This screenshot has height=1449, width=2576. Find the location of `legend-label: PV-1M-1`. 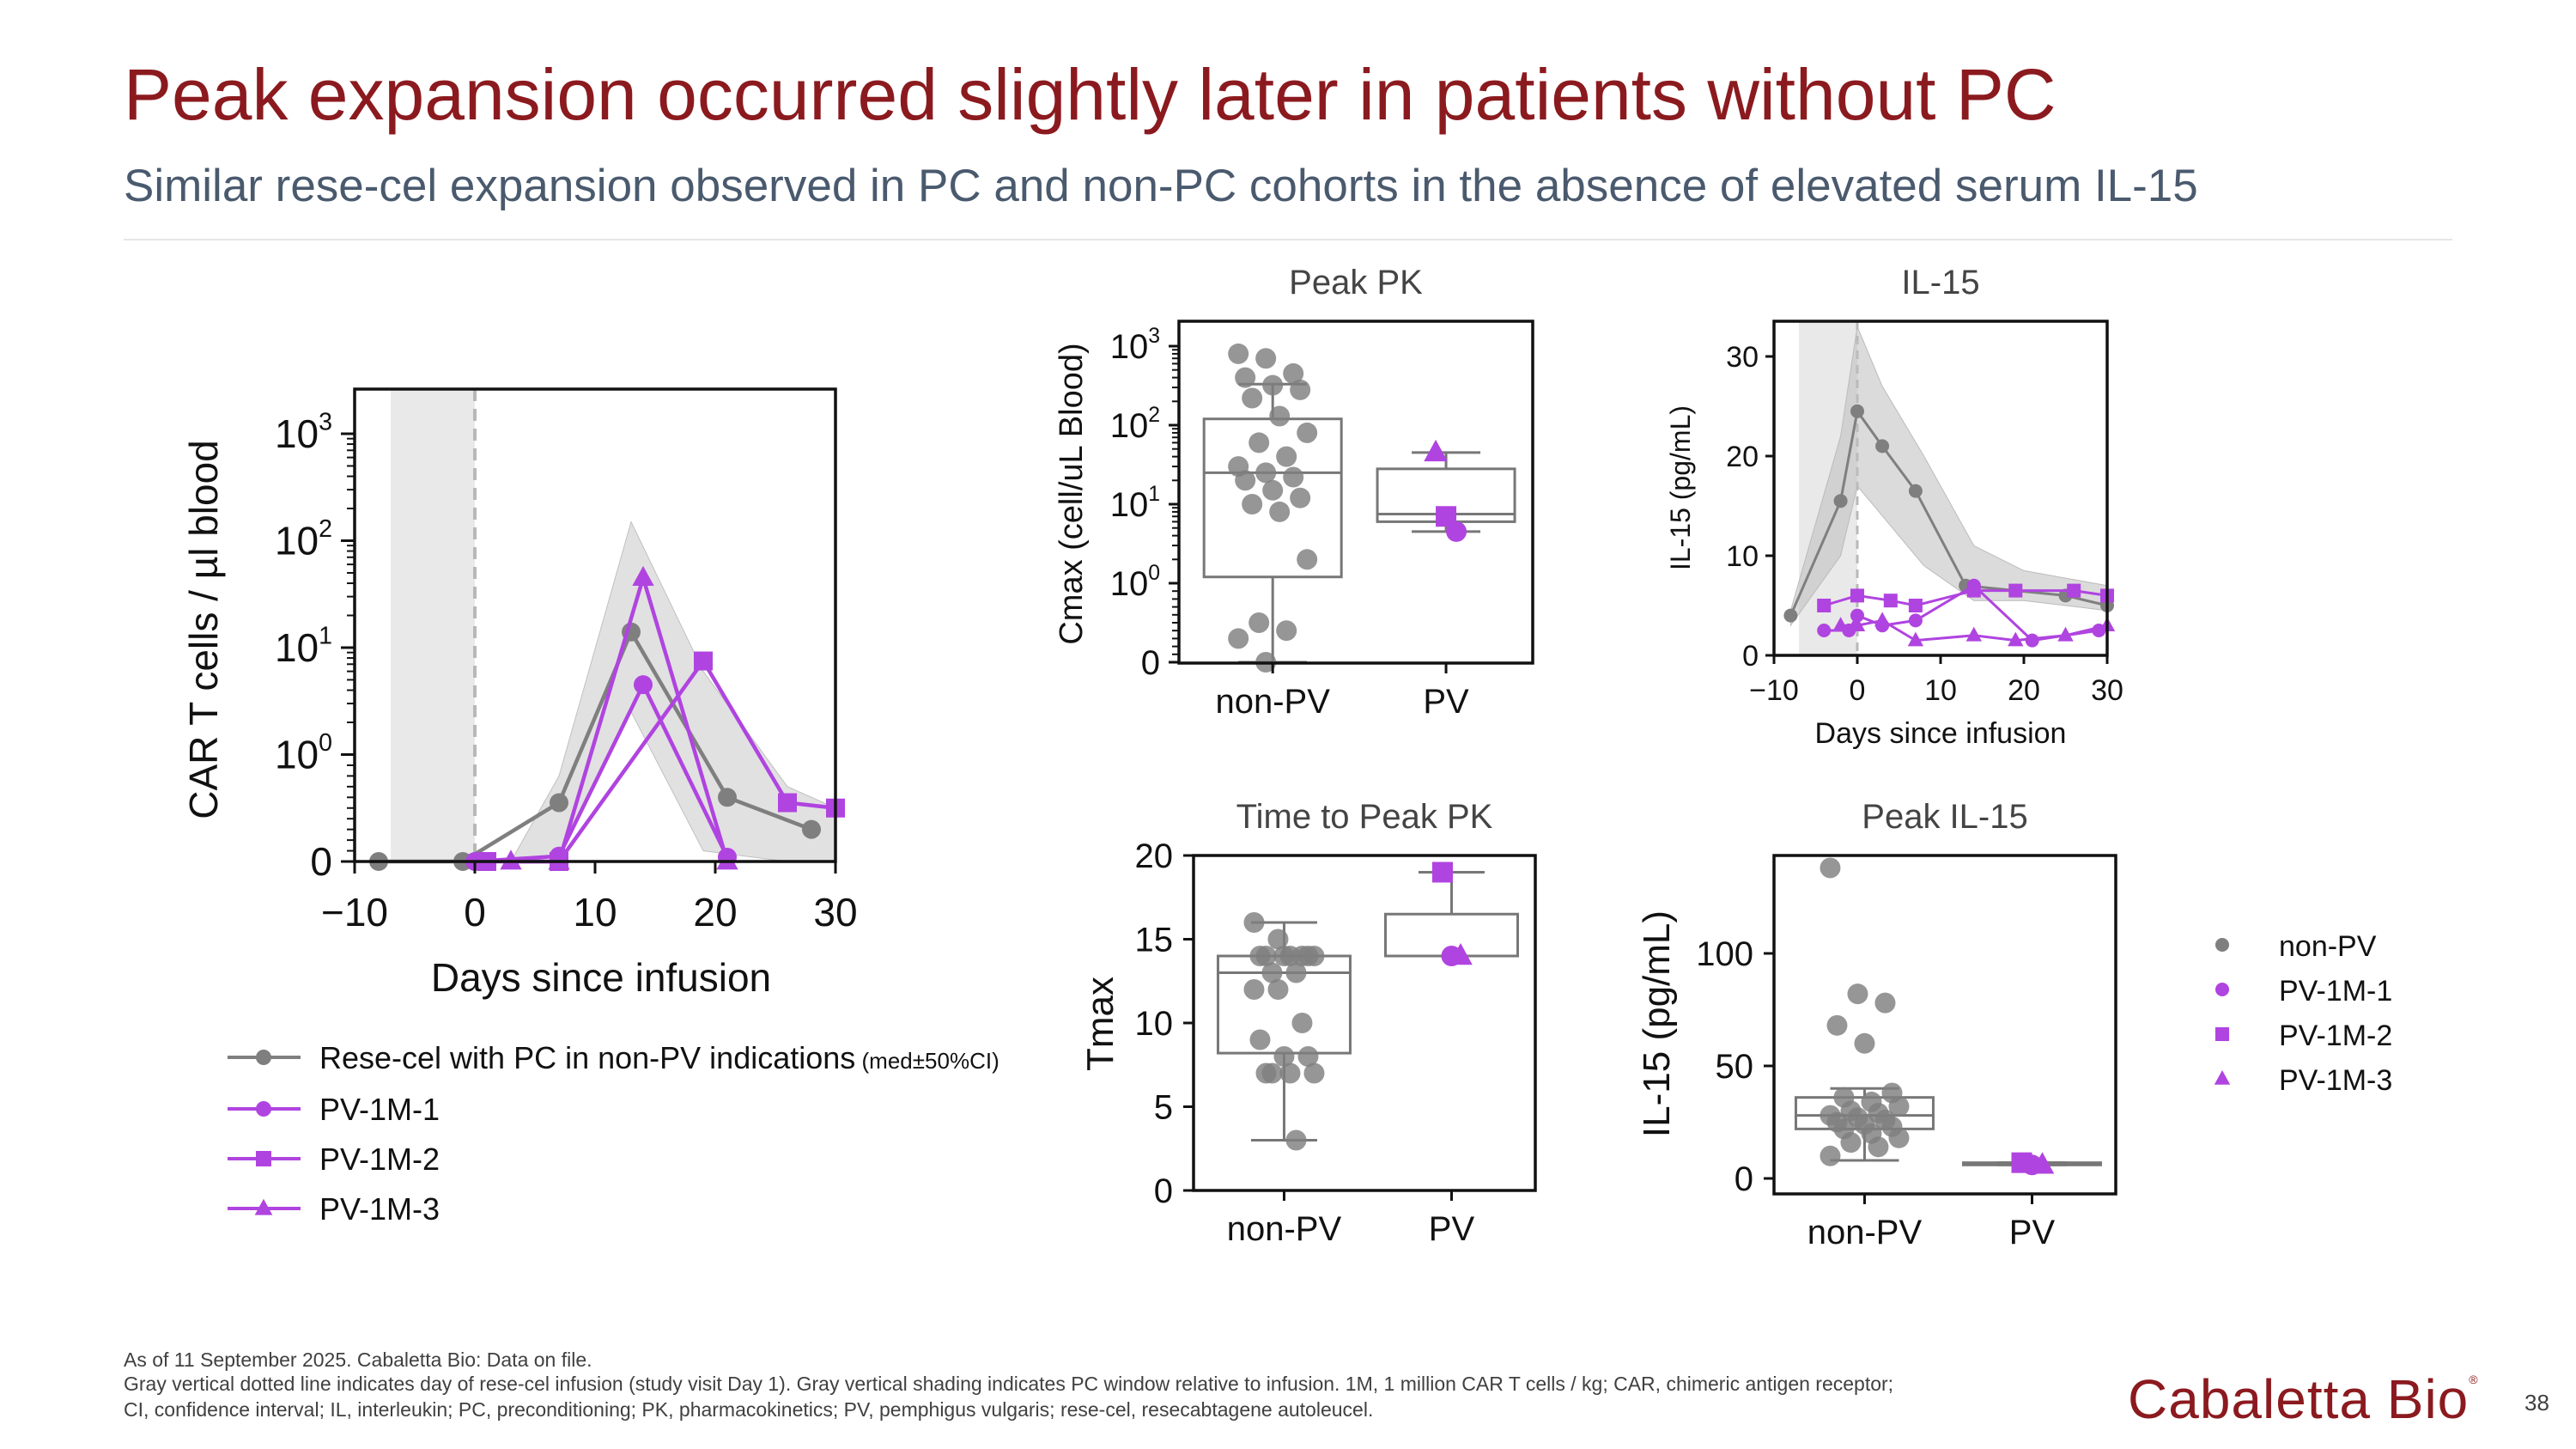

legend-label: PV-1M-1 is located at coordinates (2335, 991).